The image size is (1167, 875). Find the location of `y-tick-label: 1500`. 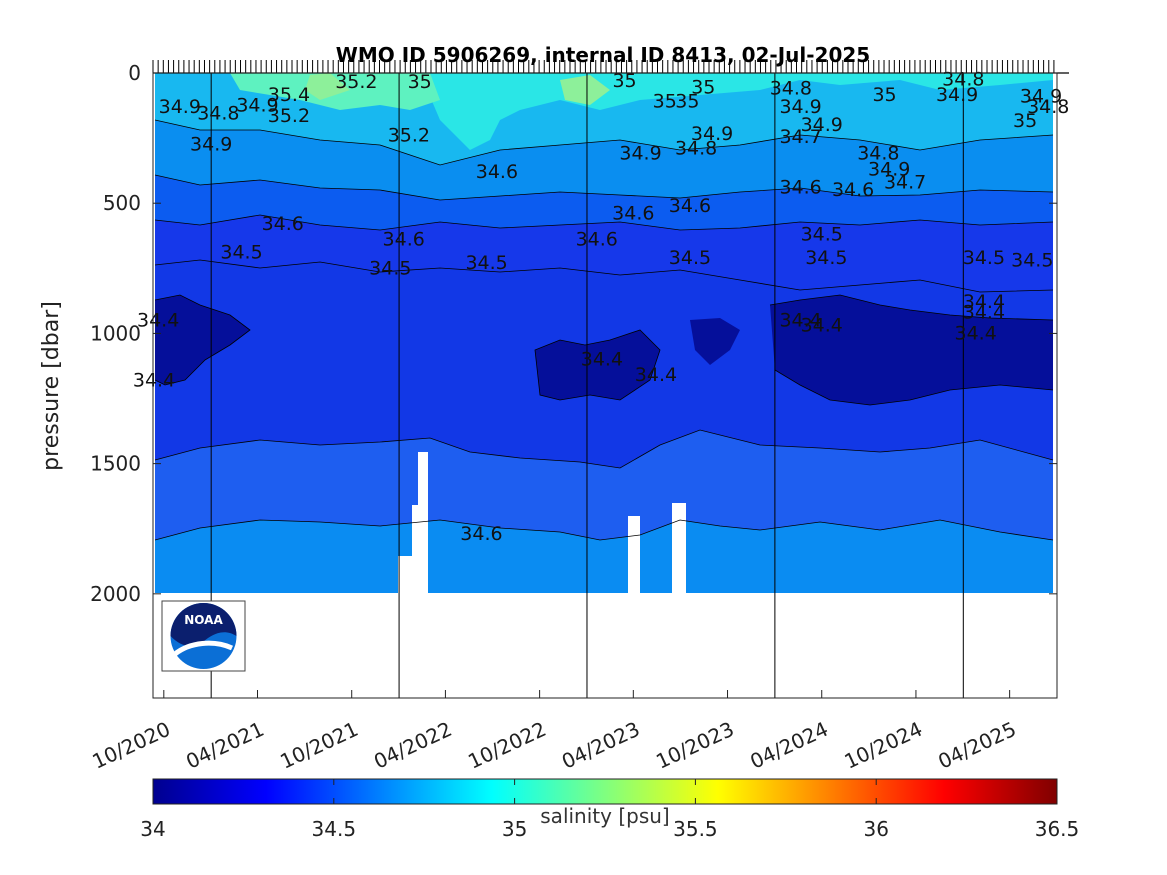

y-tick-label: 1500 is located at coordinates (115, 464).